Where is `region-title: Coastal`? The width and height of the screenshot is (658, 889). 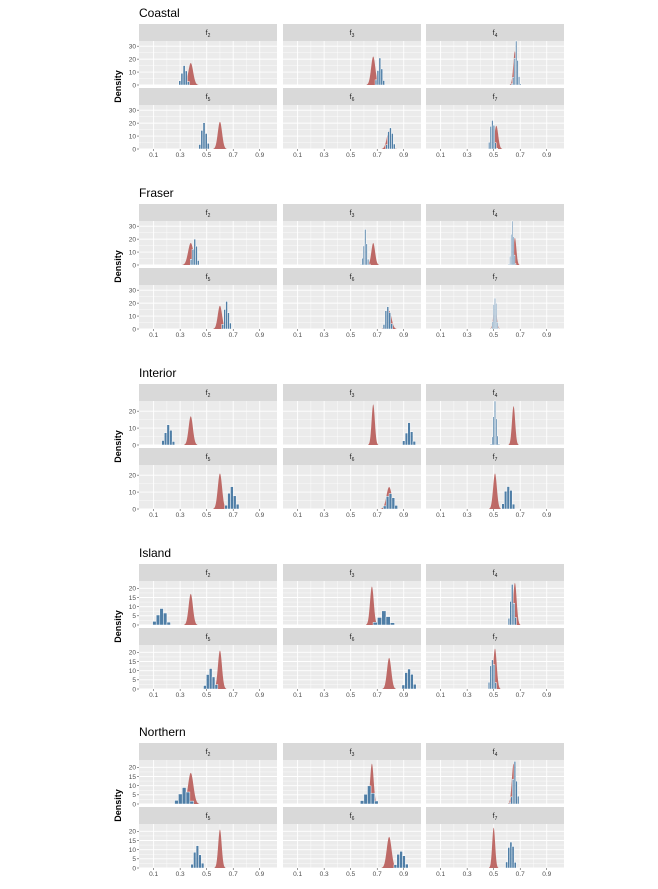 region-title: Coastal is located at coordinates (159, 13).